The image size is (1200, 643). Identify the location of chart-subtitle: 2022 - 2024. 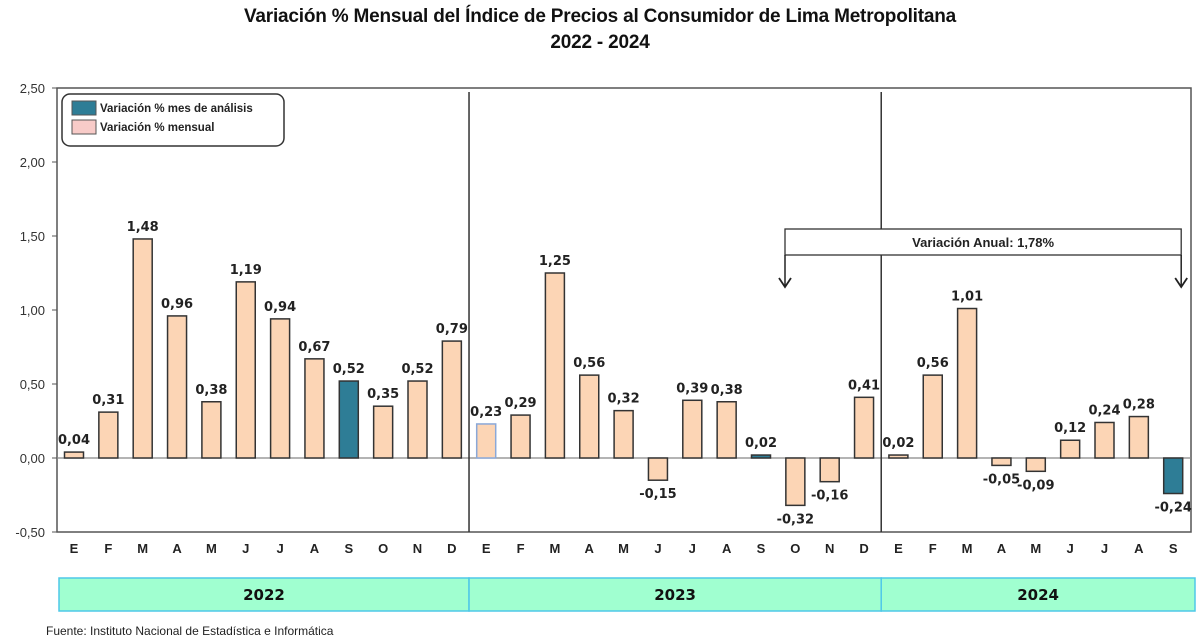
(600, 42).